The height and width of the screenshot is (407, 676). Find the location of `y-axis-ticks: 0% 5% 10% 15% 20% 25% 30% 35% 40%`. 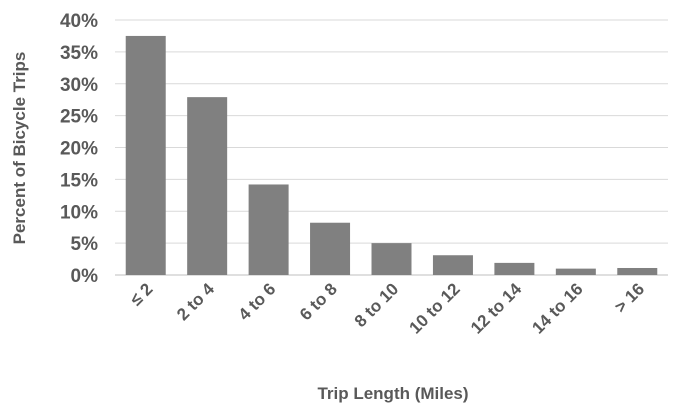

y-axis-ticks: 0% 5% 10% 15% 20% 25% 30% 35% 40% is located at coordinates (79, 149).